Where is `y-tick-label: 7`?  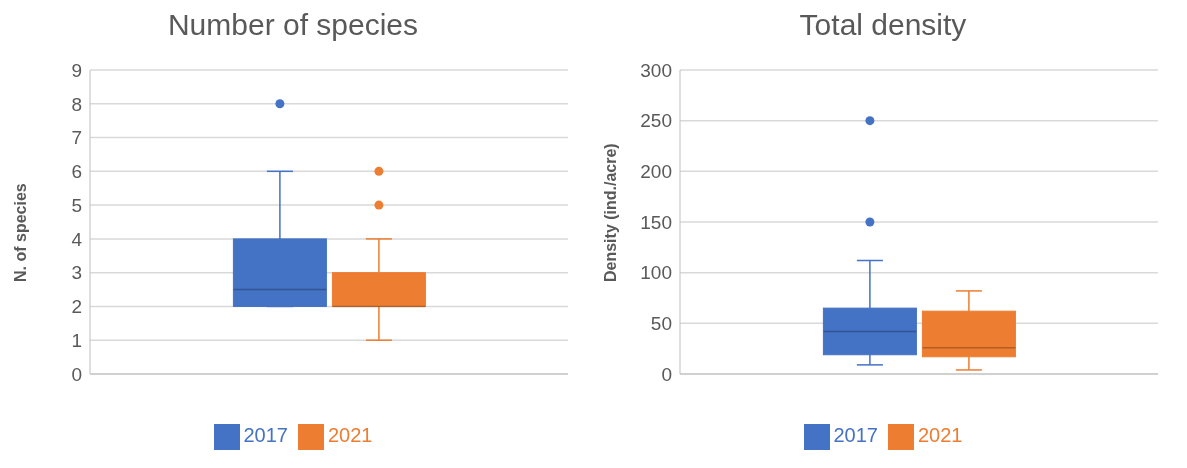
y-tick-label: 7 is located at coordinates (76, 138).